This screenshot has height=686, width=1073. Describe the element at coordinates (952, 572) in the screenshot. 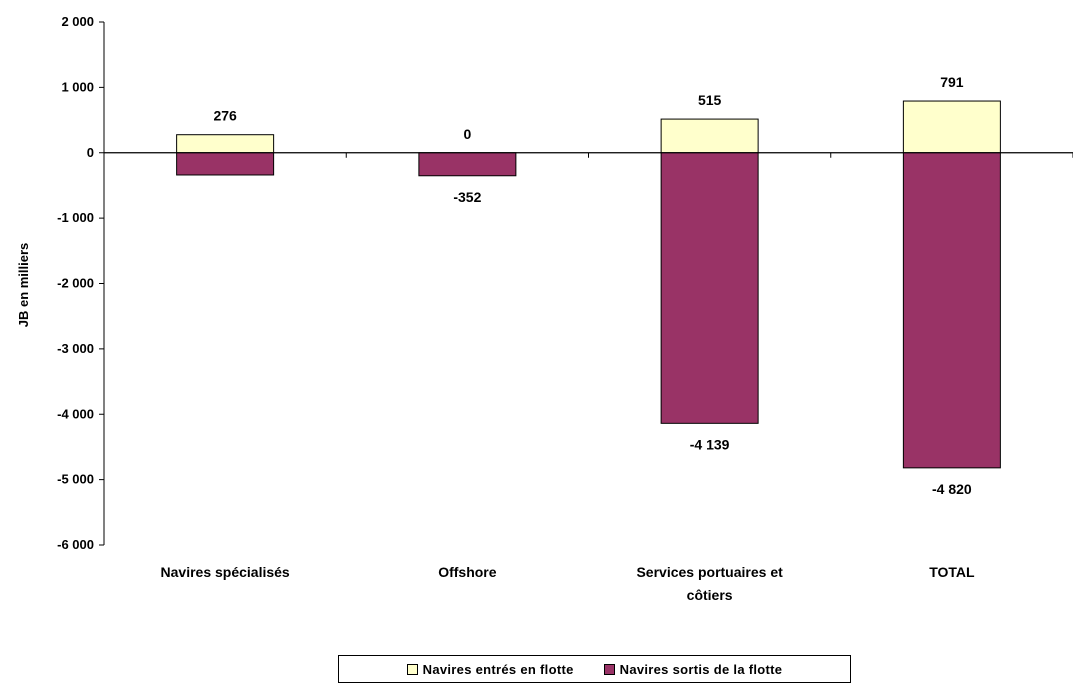

I see `category-label: TOTAL` at that location.